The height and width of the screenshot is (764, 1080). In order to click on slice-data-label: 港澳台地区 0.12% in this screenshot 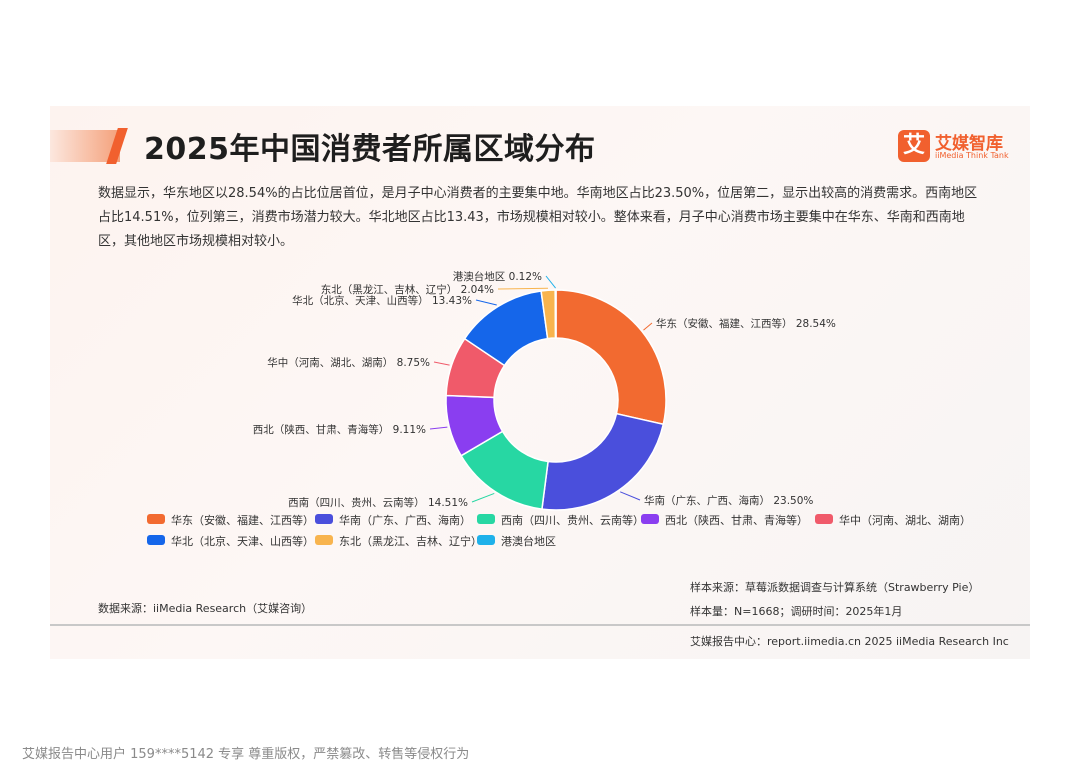, I will do `click(497, 276)`.